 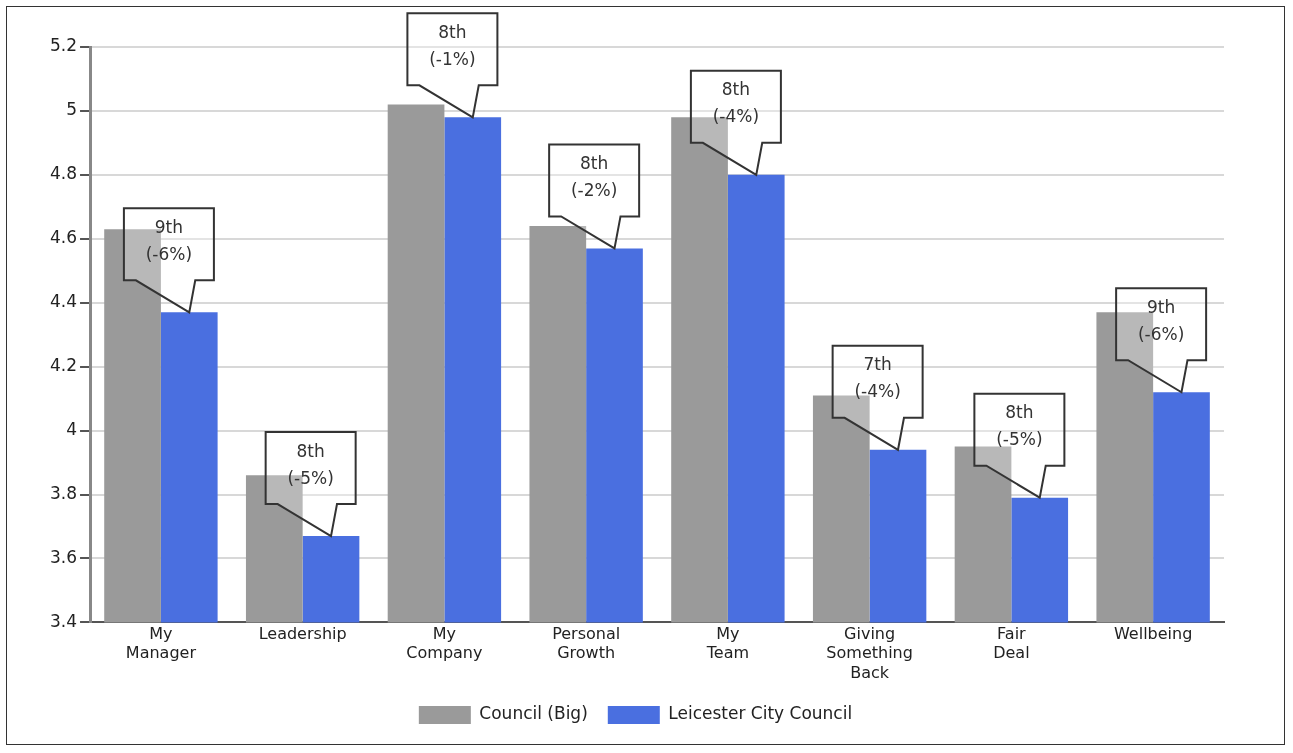 What do you see at coordinates (877, 378) in the screenshot?
I see `annotation: 7th (-4%)` at bounding box center [877, 378].